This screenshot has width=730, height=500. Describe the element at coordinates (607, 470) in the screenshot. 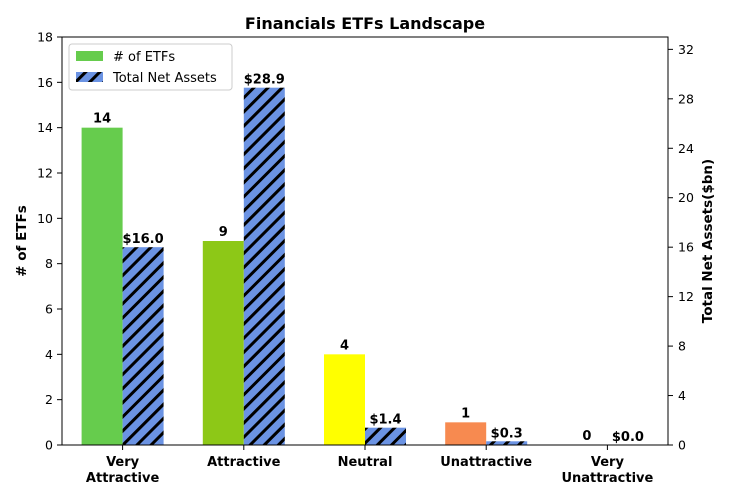

I see `x-tick-label: Very Unattractive` at that location.